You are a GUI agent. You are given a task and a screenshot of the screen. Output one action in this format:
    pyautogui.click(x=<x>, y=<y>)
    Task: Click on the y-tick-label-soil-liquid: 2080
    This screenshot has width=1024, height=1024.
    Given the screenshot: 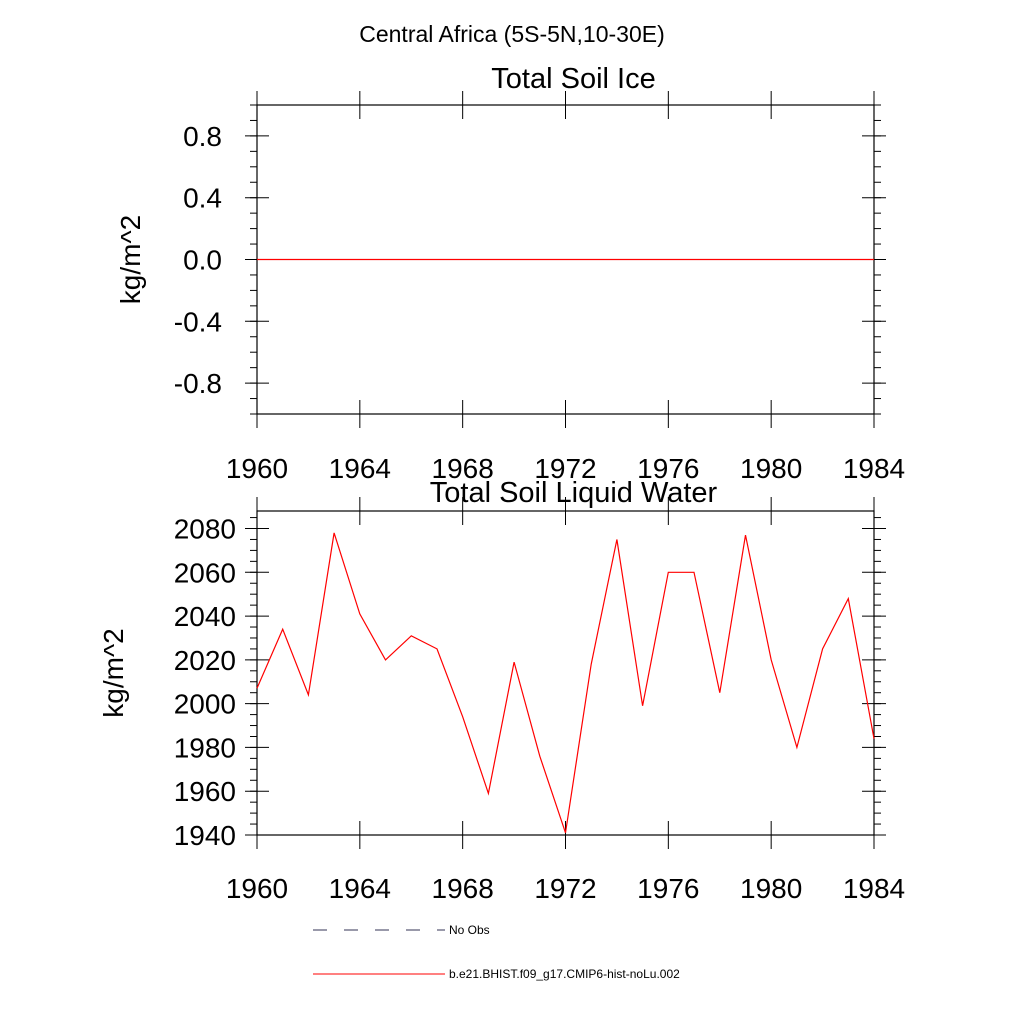 What is the action you would take?
    pyautogui.click(x=205, y=529)
    